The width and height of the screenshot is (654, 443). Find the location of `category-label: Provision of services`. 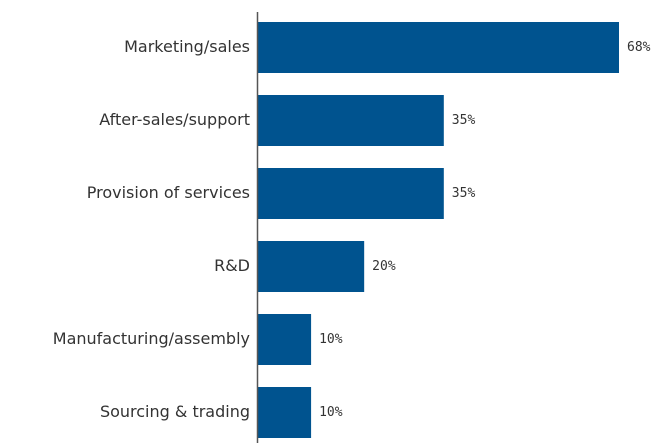

category-label: Provision of services is located at coordinates (168, 192).